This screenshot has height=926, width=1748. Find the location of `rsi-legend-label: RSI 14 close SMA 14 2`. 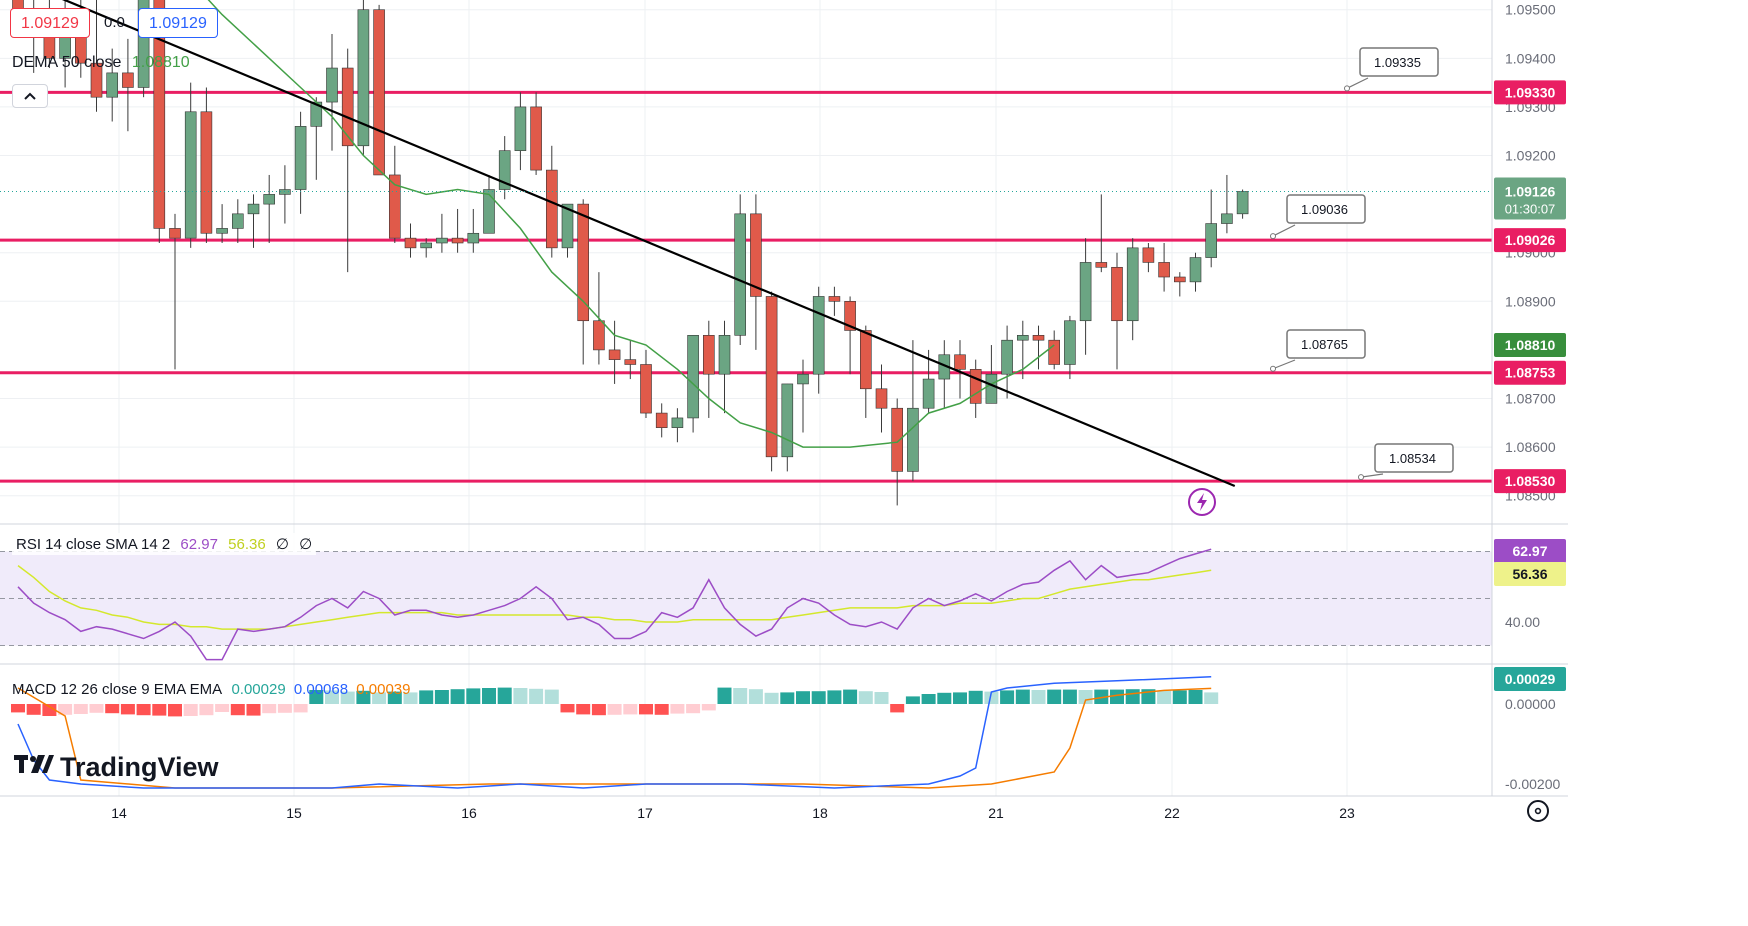

rsi-legend-label: RSI 14 close SMA 14 2 is located at coordinates (93, 544).